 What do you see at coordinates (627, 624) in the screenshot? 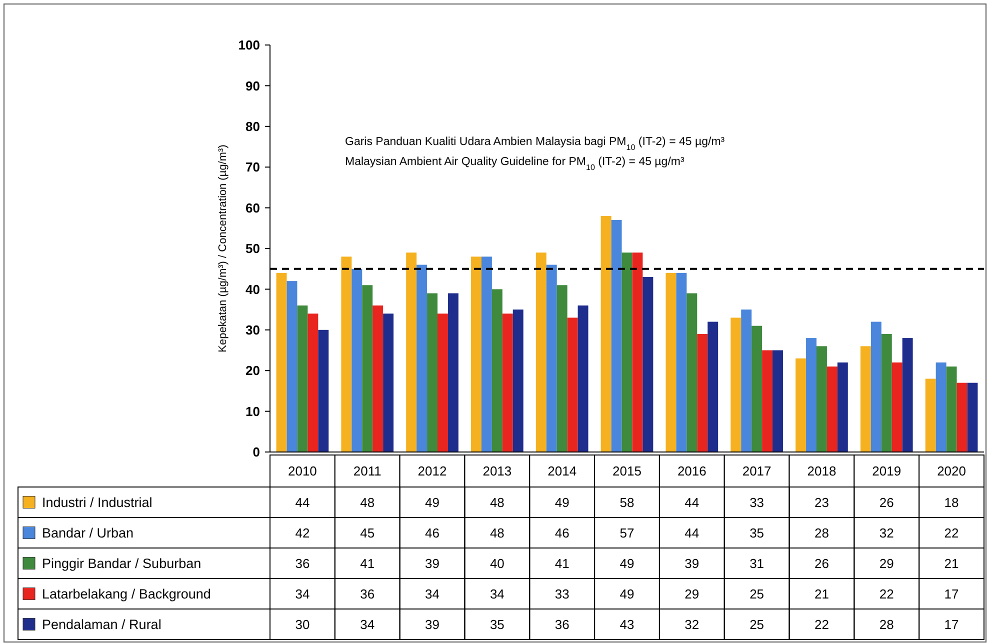
I see `data-label: 43` at bounding box center [627, 624].